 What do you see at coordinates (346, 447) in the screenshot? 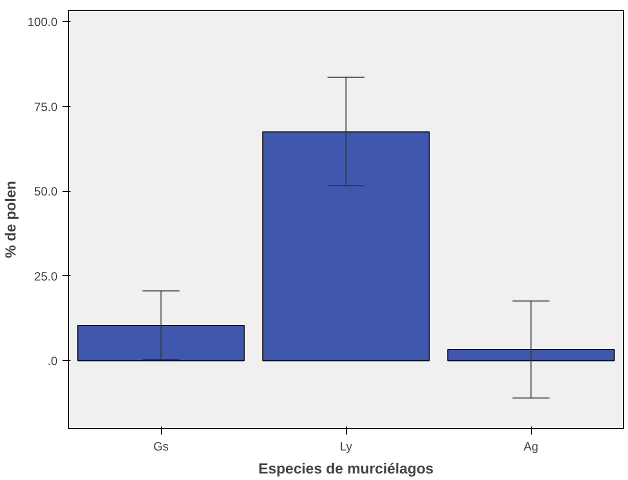
I see `x-tick-label: Ly` at bounding box center [346, 447].